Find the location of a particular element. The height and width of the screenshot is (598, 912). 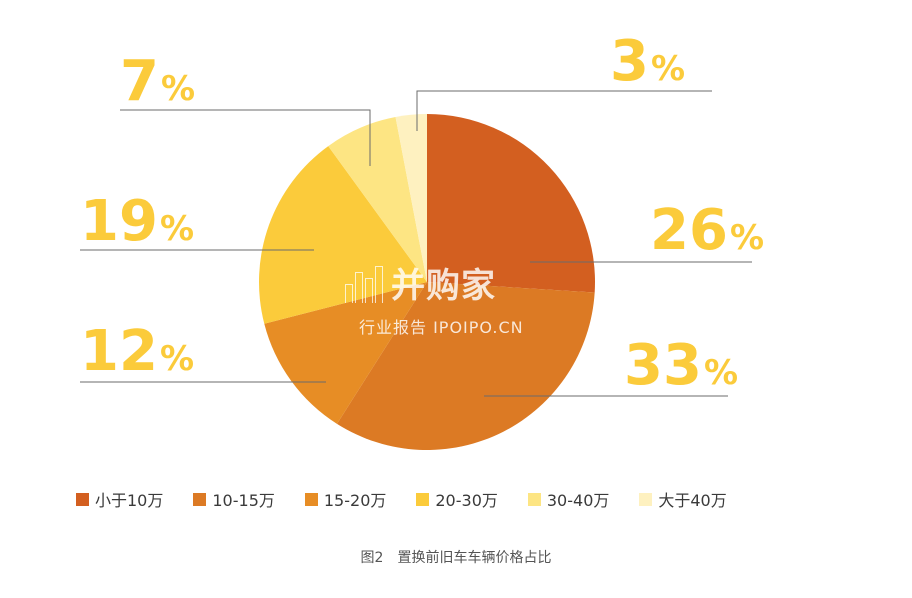

legend-label: 大于40万 is located at coordinates (692, 500).